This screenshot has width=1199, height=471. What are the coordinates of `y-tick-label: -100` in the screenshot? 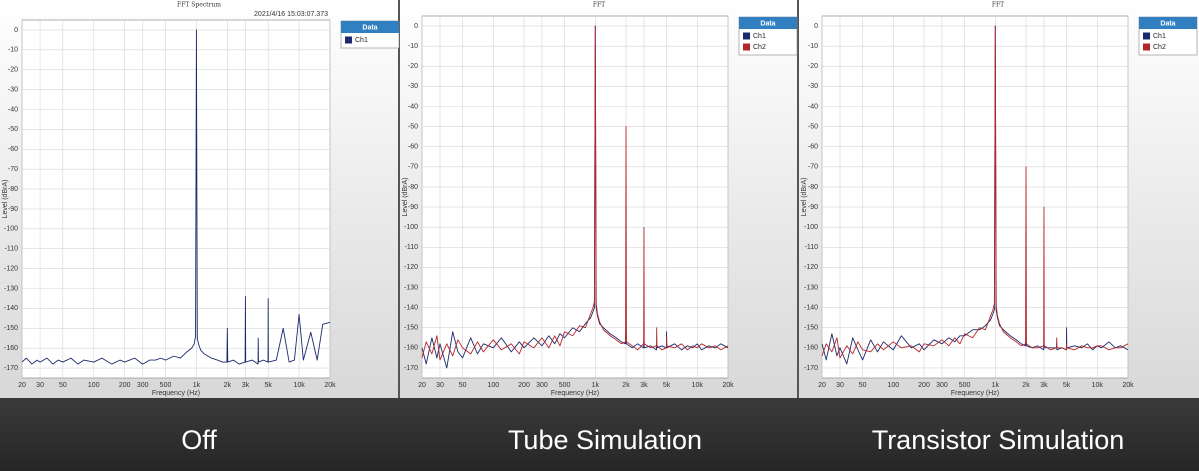 It's located at (11, 229).